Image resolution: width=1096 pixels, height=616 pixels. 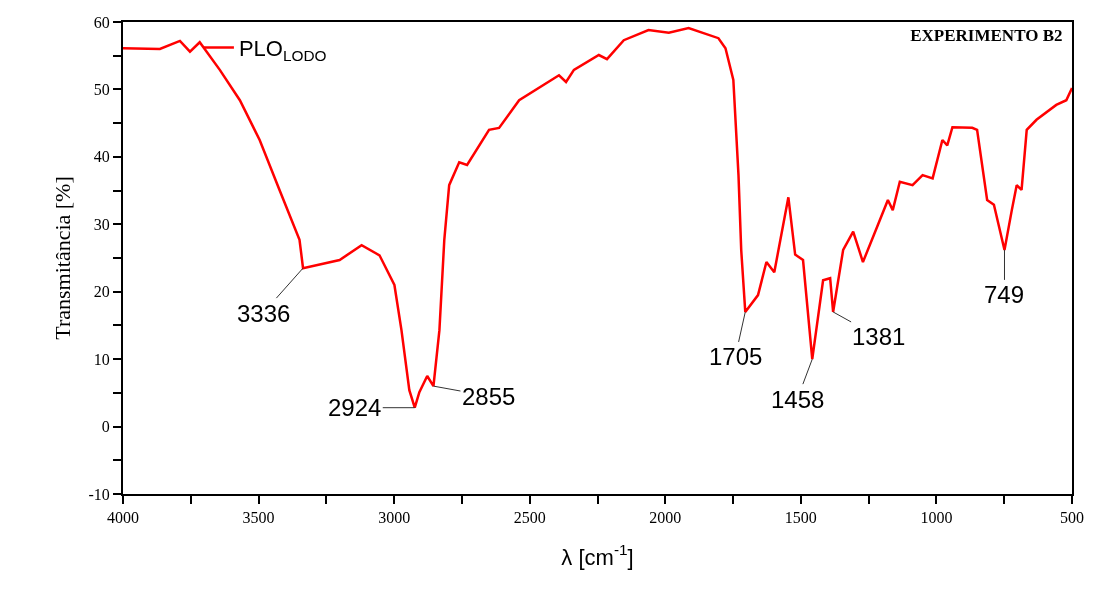 I want to click on annotation: 1458, so click(x=798, y=399).